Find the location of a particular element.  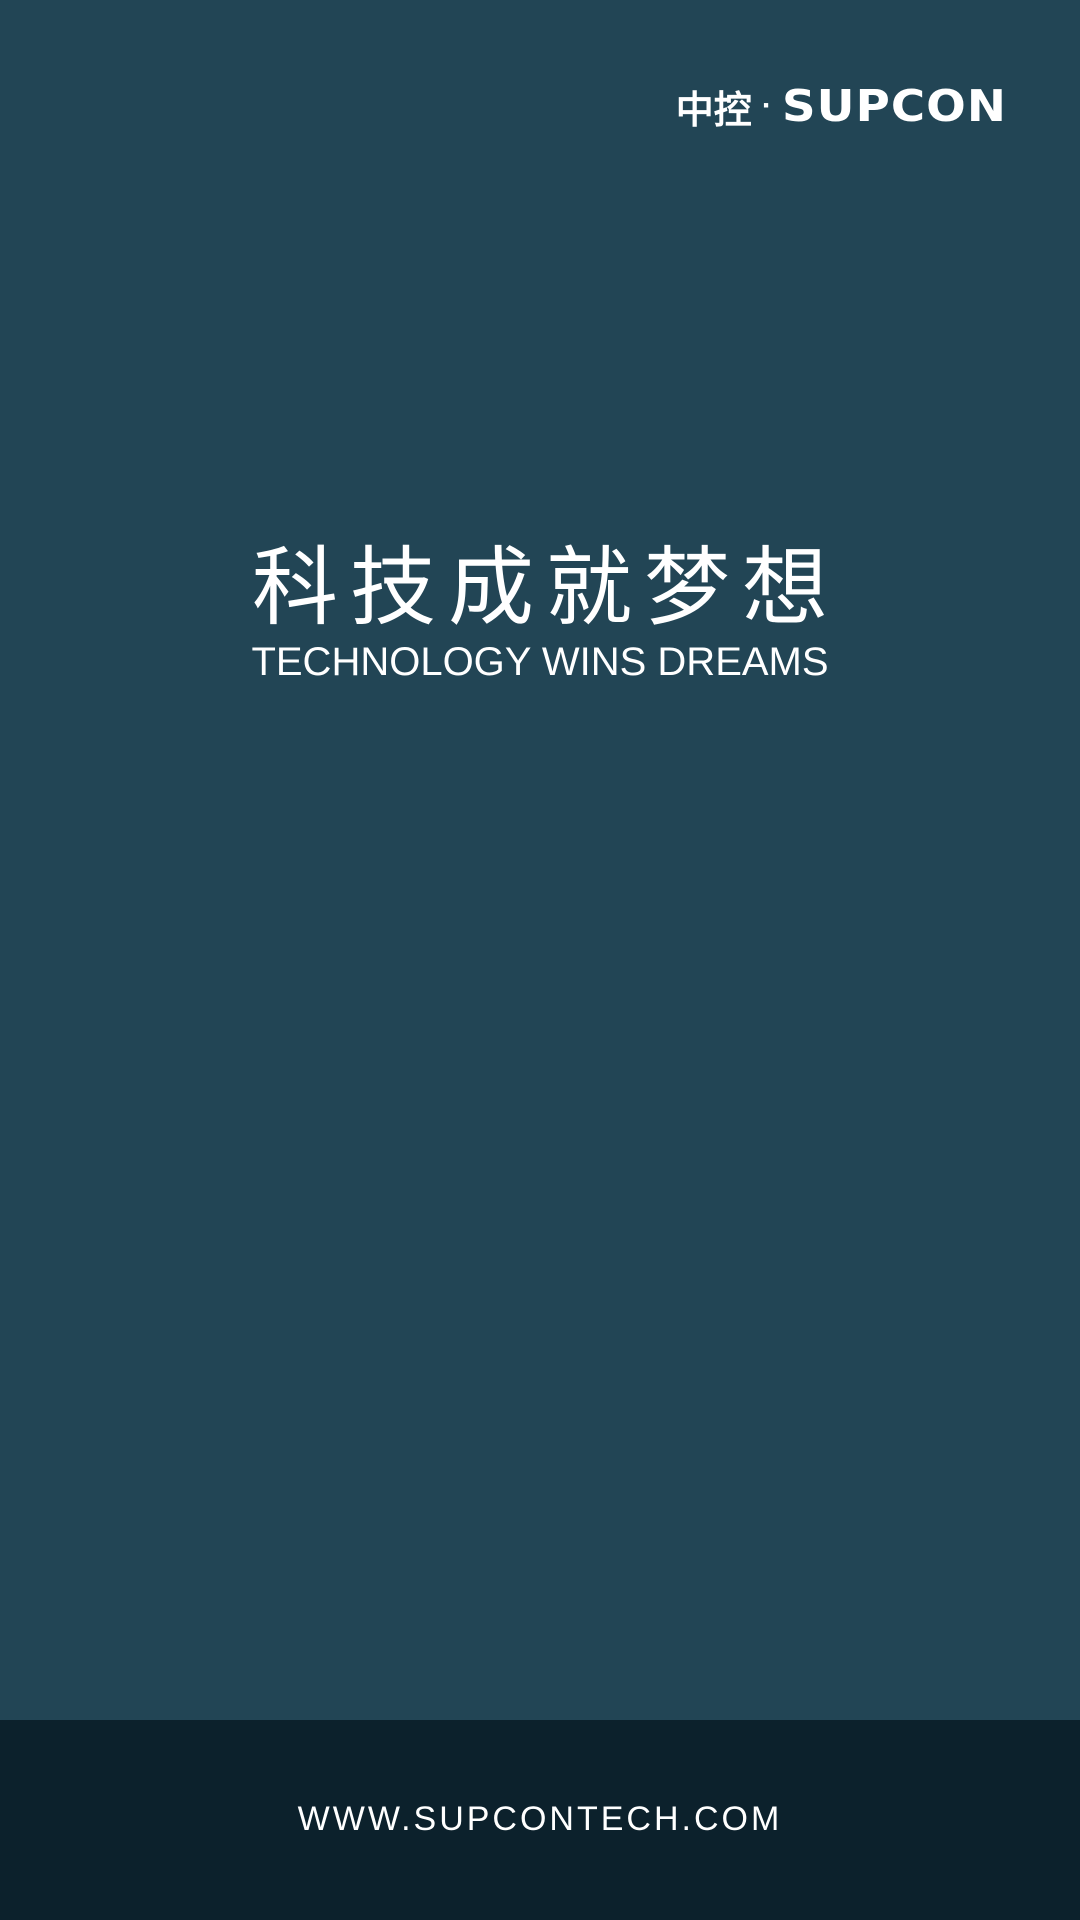

logo-english-text: SUPCON is located at coordinates (894, 106).